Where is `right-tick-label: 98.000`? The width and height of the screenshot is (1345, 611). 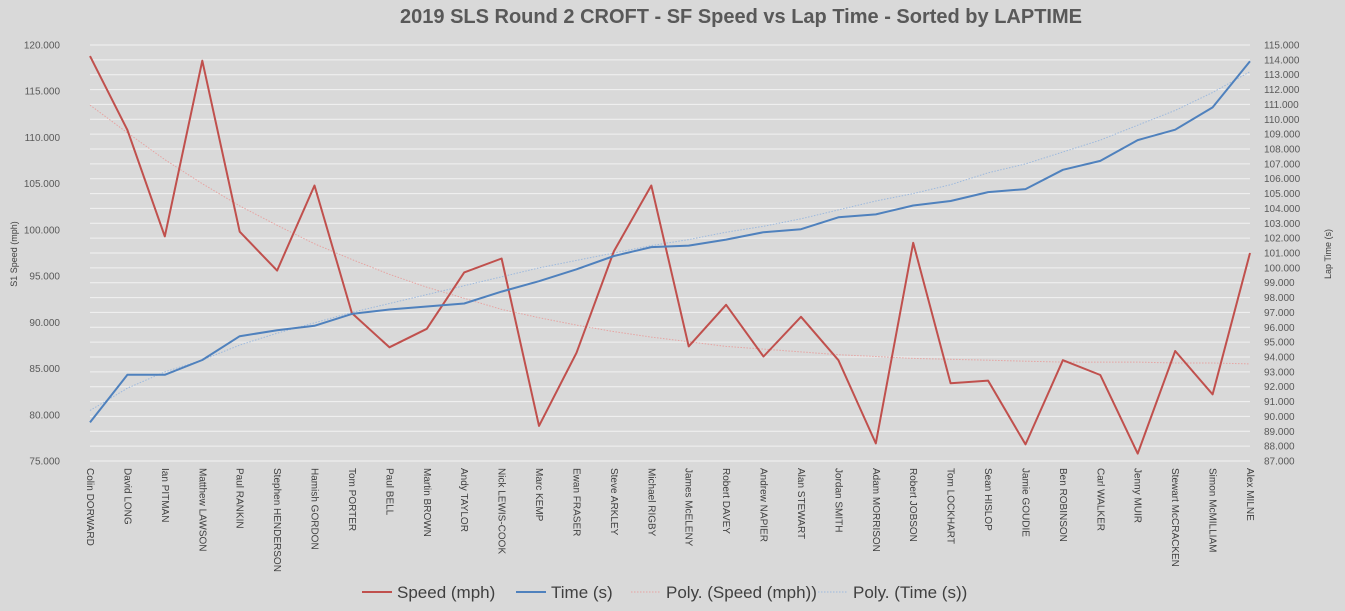
right-tick-label: 98.000 is located at coordinates (1279, 298).